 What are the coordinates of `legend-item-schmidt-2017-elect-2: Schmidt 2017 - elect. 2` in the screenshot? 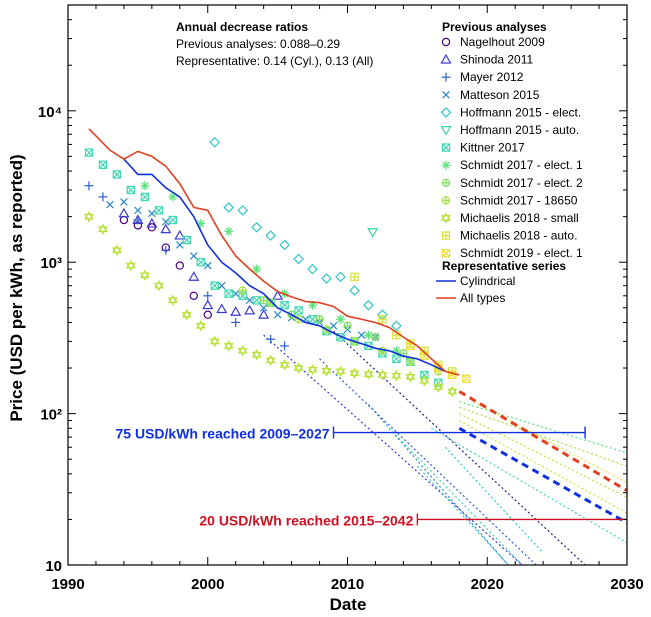 It's located at (512, 183).